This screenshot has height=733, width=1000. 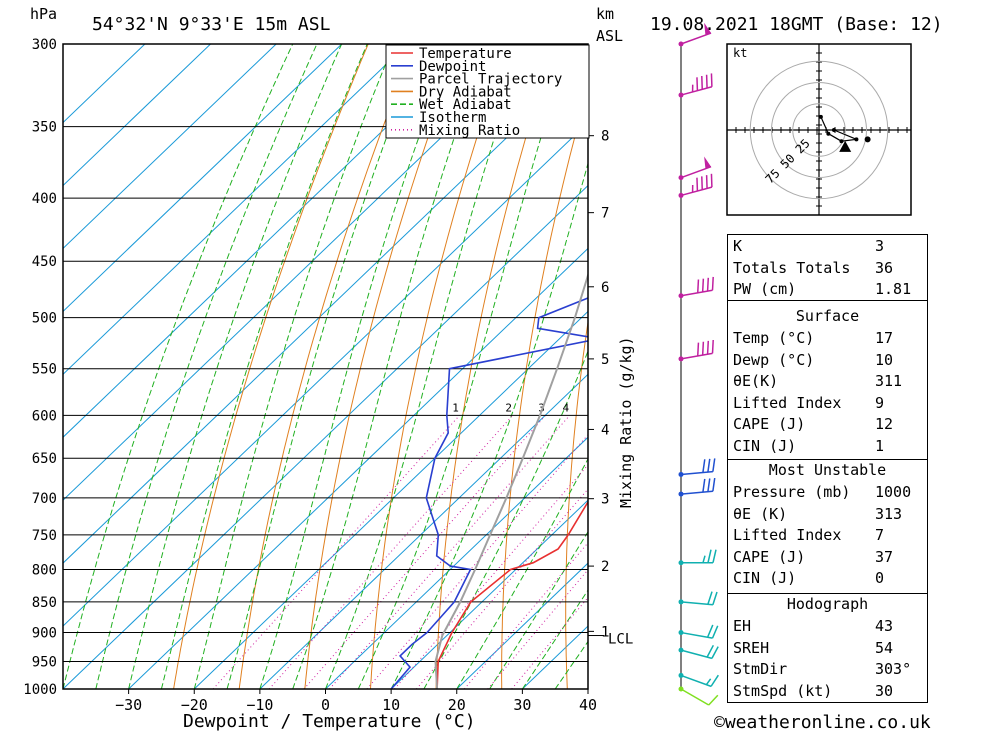 I want to click on surface-value: 10, so click(x=884, y=359).